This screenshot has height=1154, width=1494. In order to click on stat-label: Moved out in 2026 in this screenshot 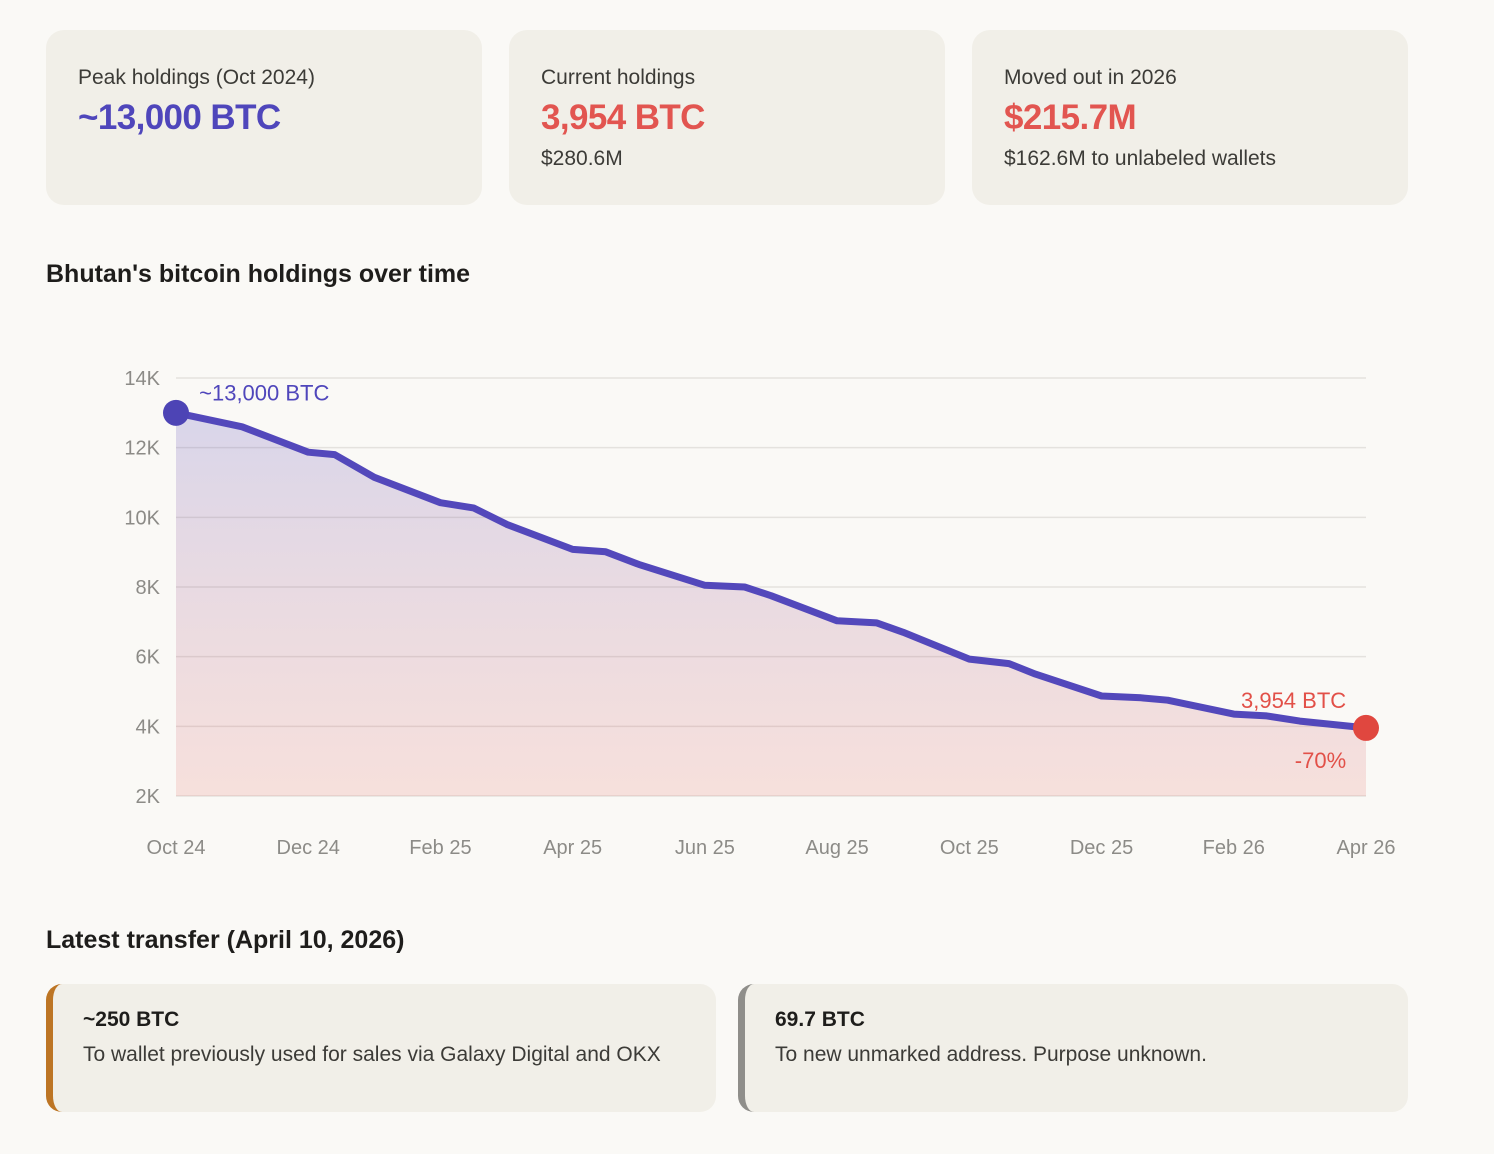, I will do `click(1090, 77)`.